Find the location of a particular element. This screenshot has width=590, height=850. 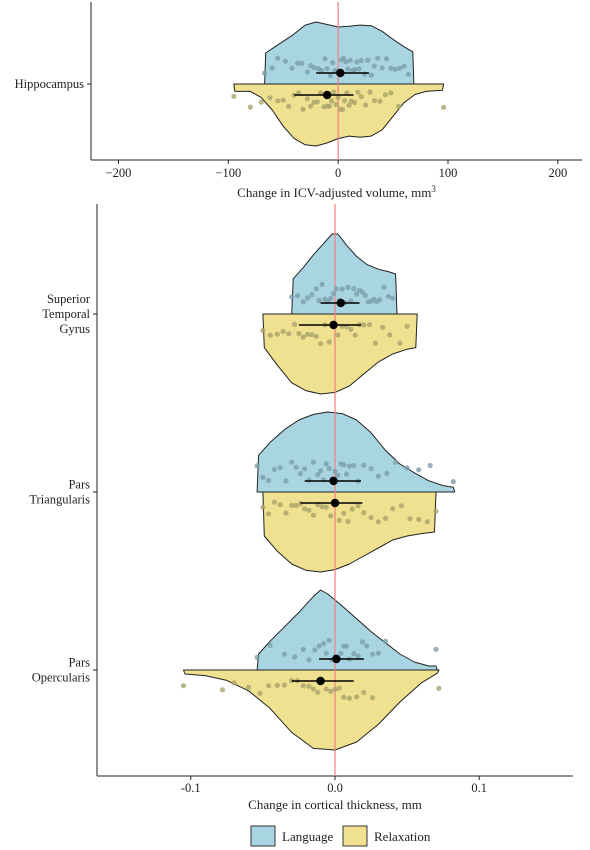

mean-point-language-hippocampus is located at coordinates (340, 73).